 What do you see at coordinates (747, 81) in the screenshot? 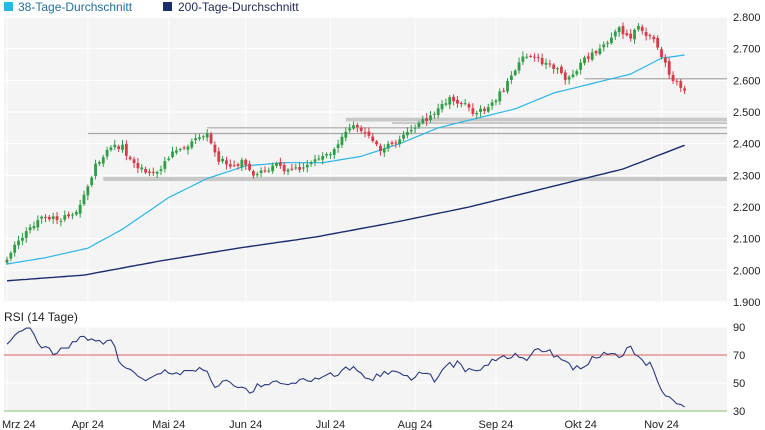
I see `price-y-tick-label: 2.600` at bounding box center [747, 81].